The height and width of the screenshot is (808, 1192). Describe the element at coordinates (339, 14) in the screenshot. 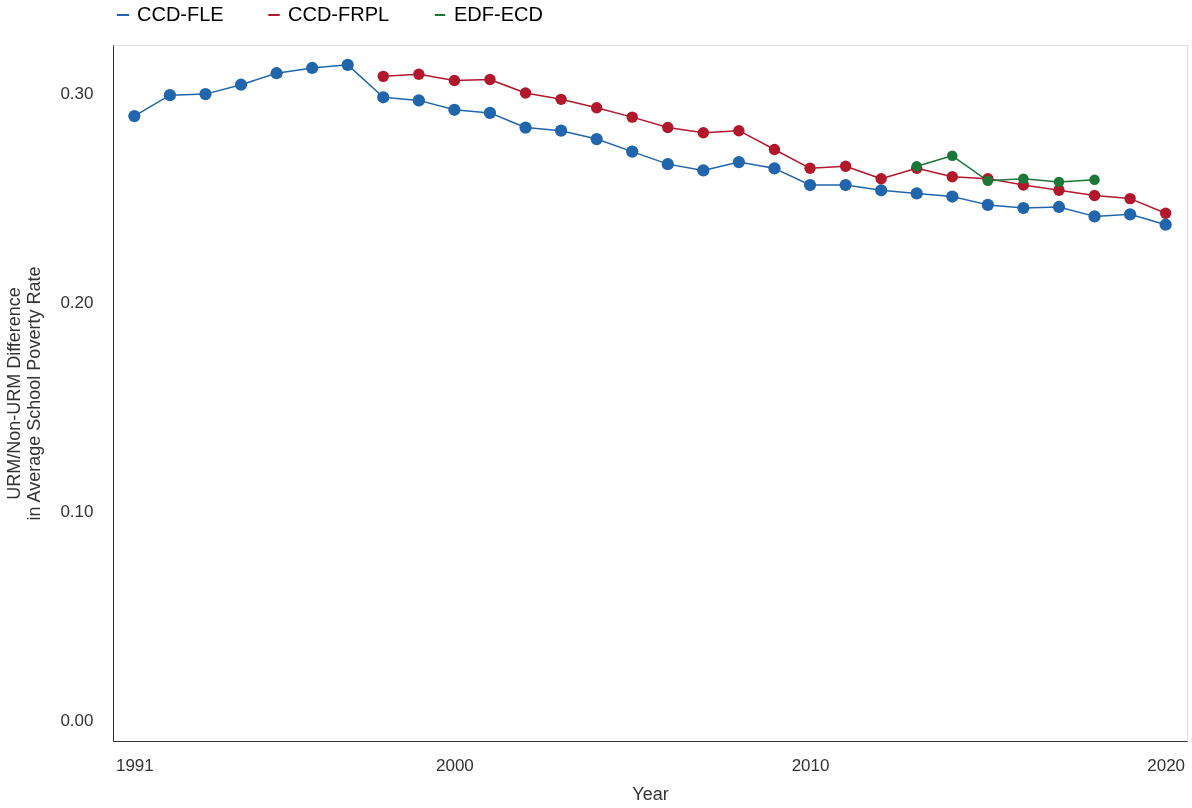

I see `legend-label: CCD-FRPL` at that location.